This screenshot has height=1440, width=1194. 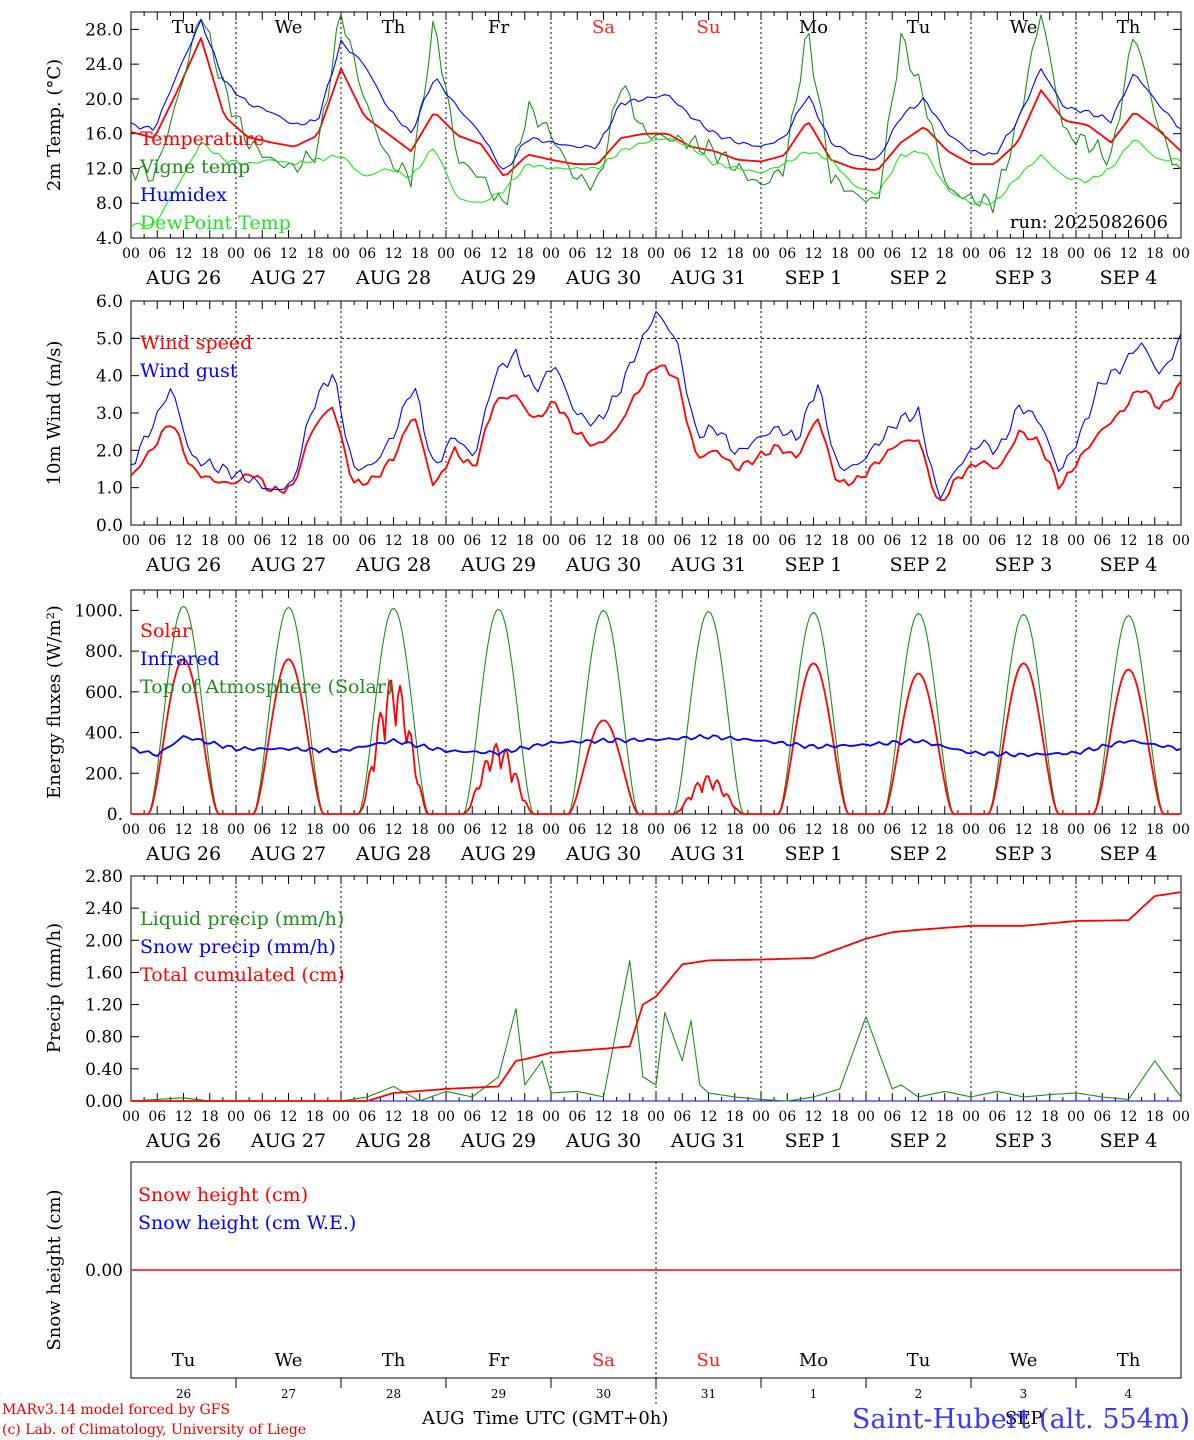 What do you see at coordinates (104, 1271) in the screenshot?
I see `y-tick-label: 0.00` at bounding box center [104, 1271].